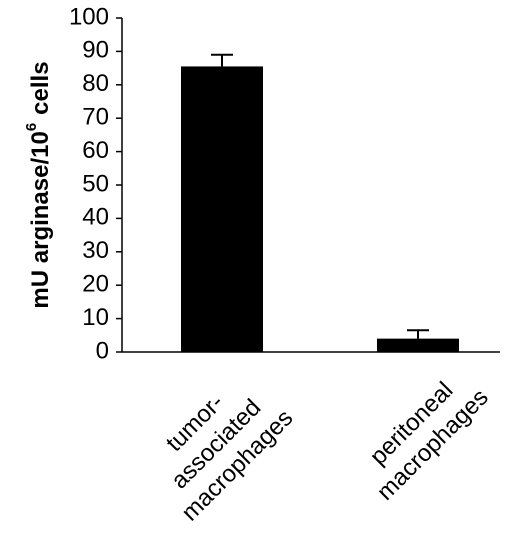 The image size is (520, 535). I want to click on y-tick-label: 30, so click(95, 250).